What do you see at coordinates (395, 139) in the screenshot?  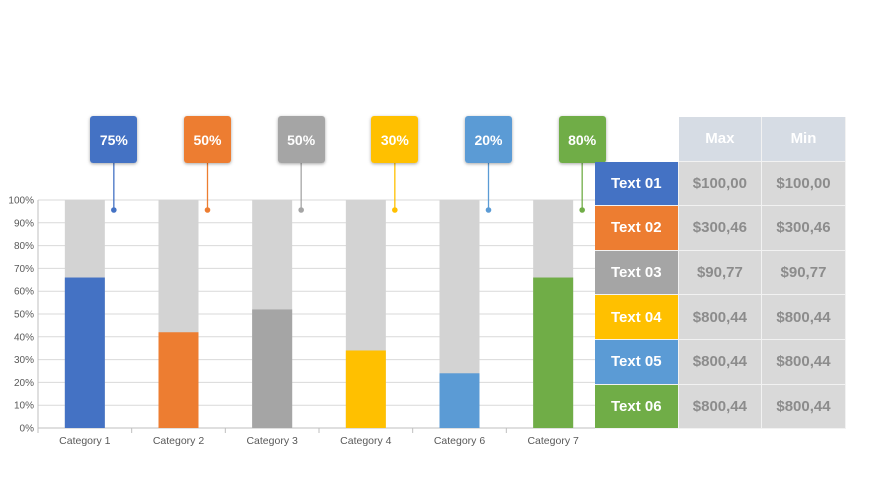 I see `percent-badge: 30%` at bounding box center [395, 139].